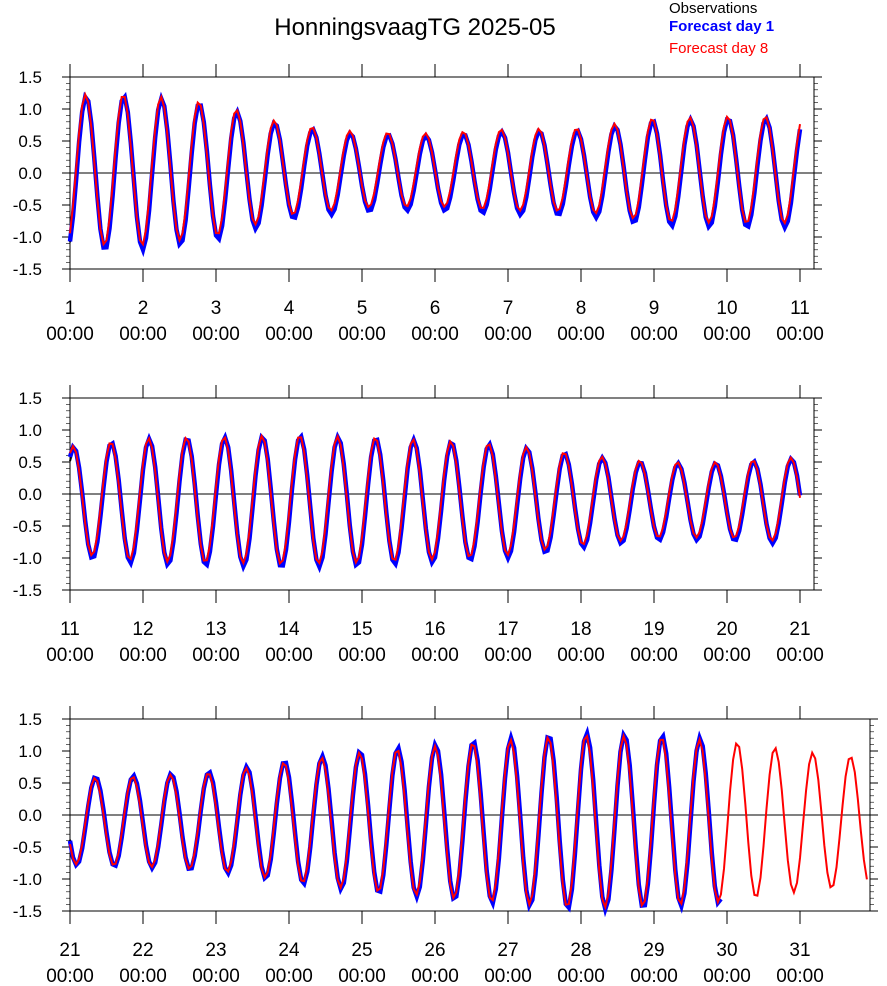  I want to click on legend-forecast-day-8: Forecast day 8, so click(719, 48).